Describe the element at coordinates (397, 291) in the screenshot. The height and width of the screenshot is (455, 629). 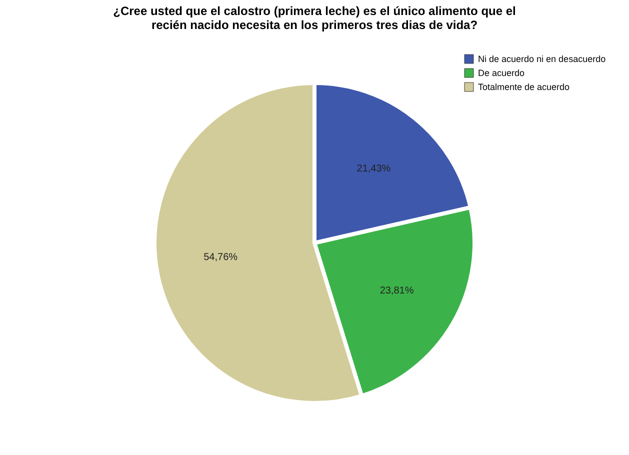
I see `data-label: 23,81%` at that location.